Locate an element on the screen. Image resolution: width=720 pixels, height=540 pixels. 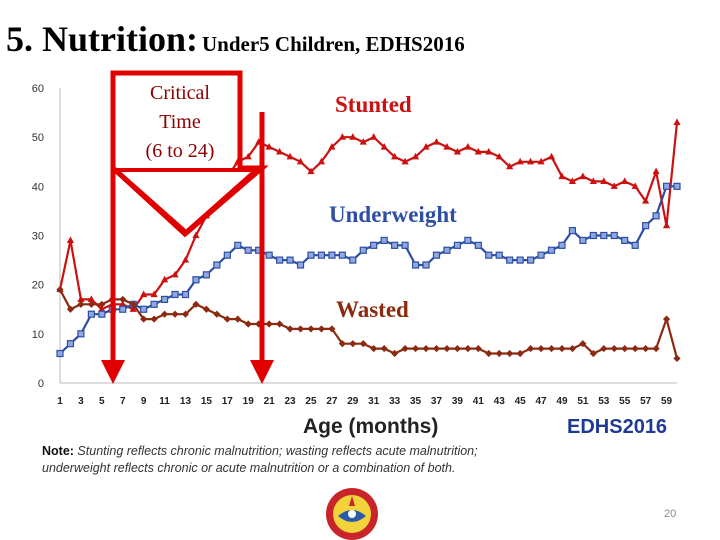
x-axis-label: Age (months) is located at coordinates (370, 426).